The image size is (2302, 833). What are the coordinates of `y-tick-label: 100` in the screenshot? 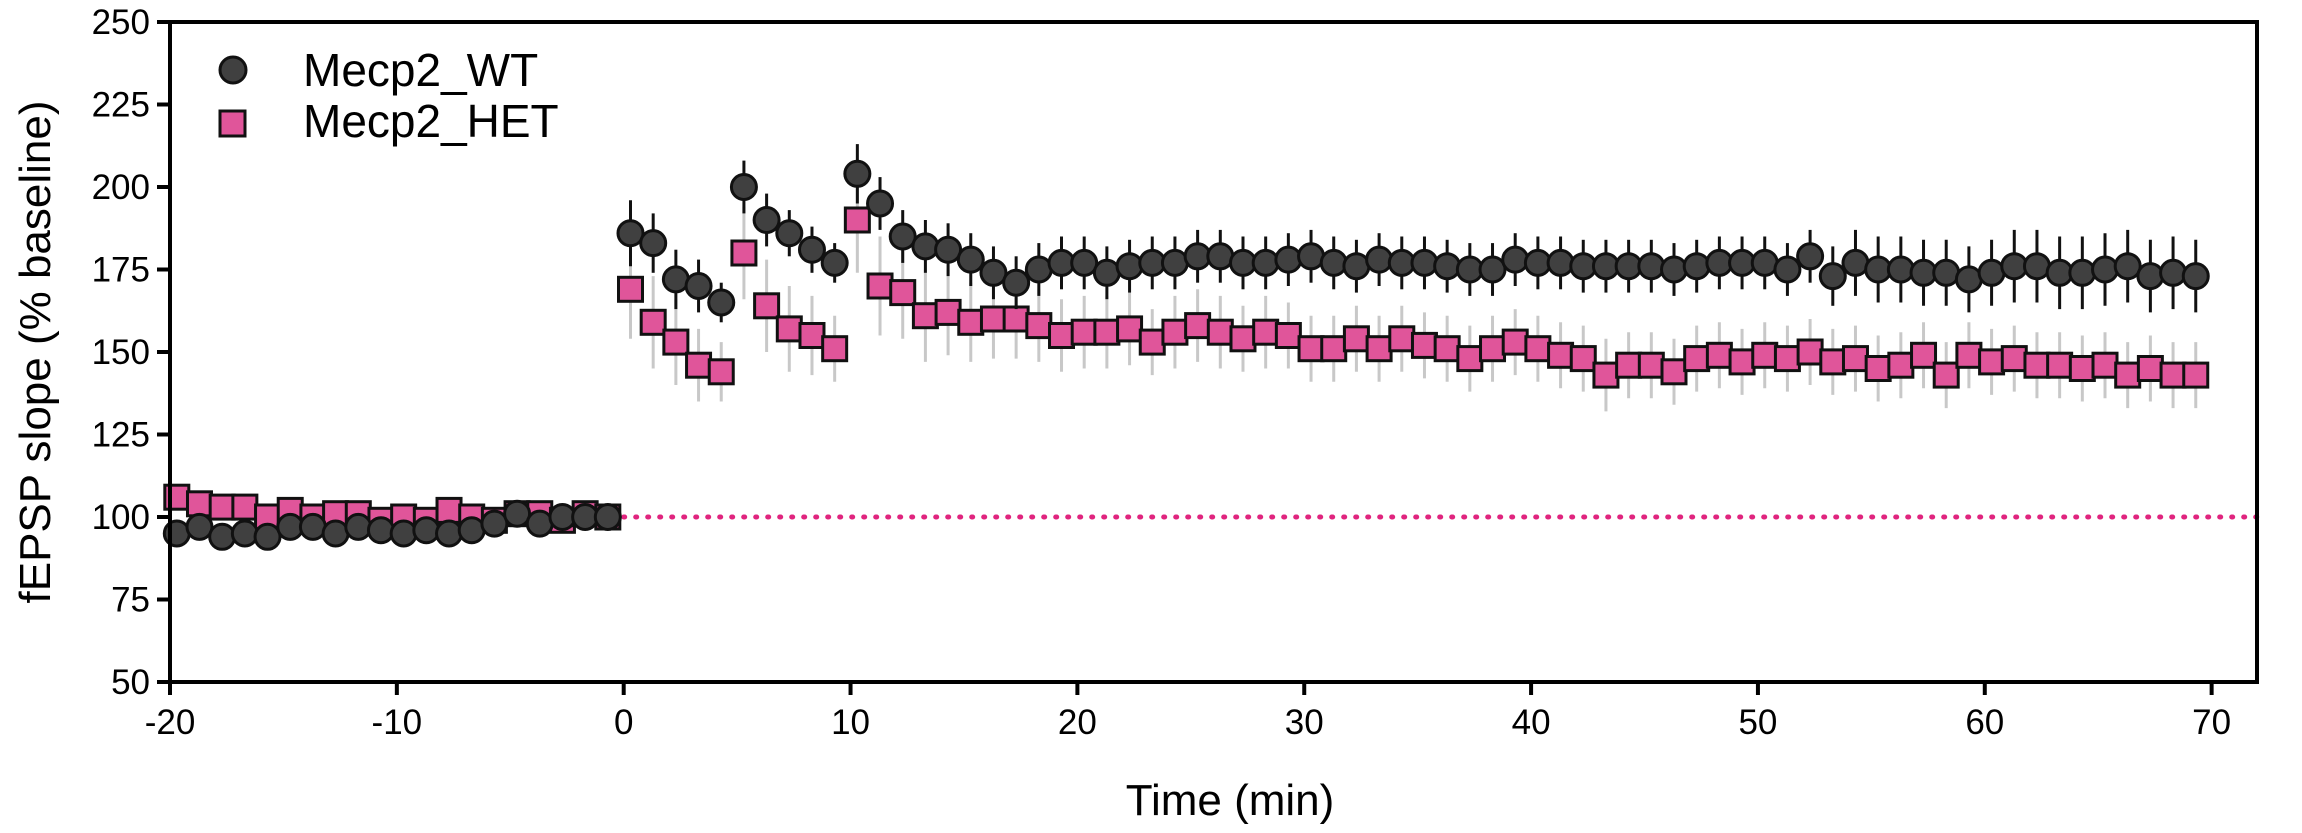 It's located at (121, 517).